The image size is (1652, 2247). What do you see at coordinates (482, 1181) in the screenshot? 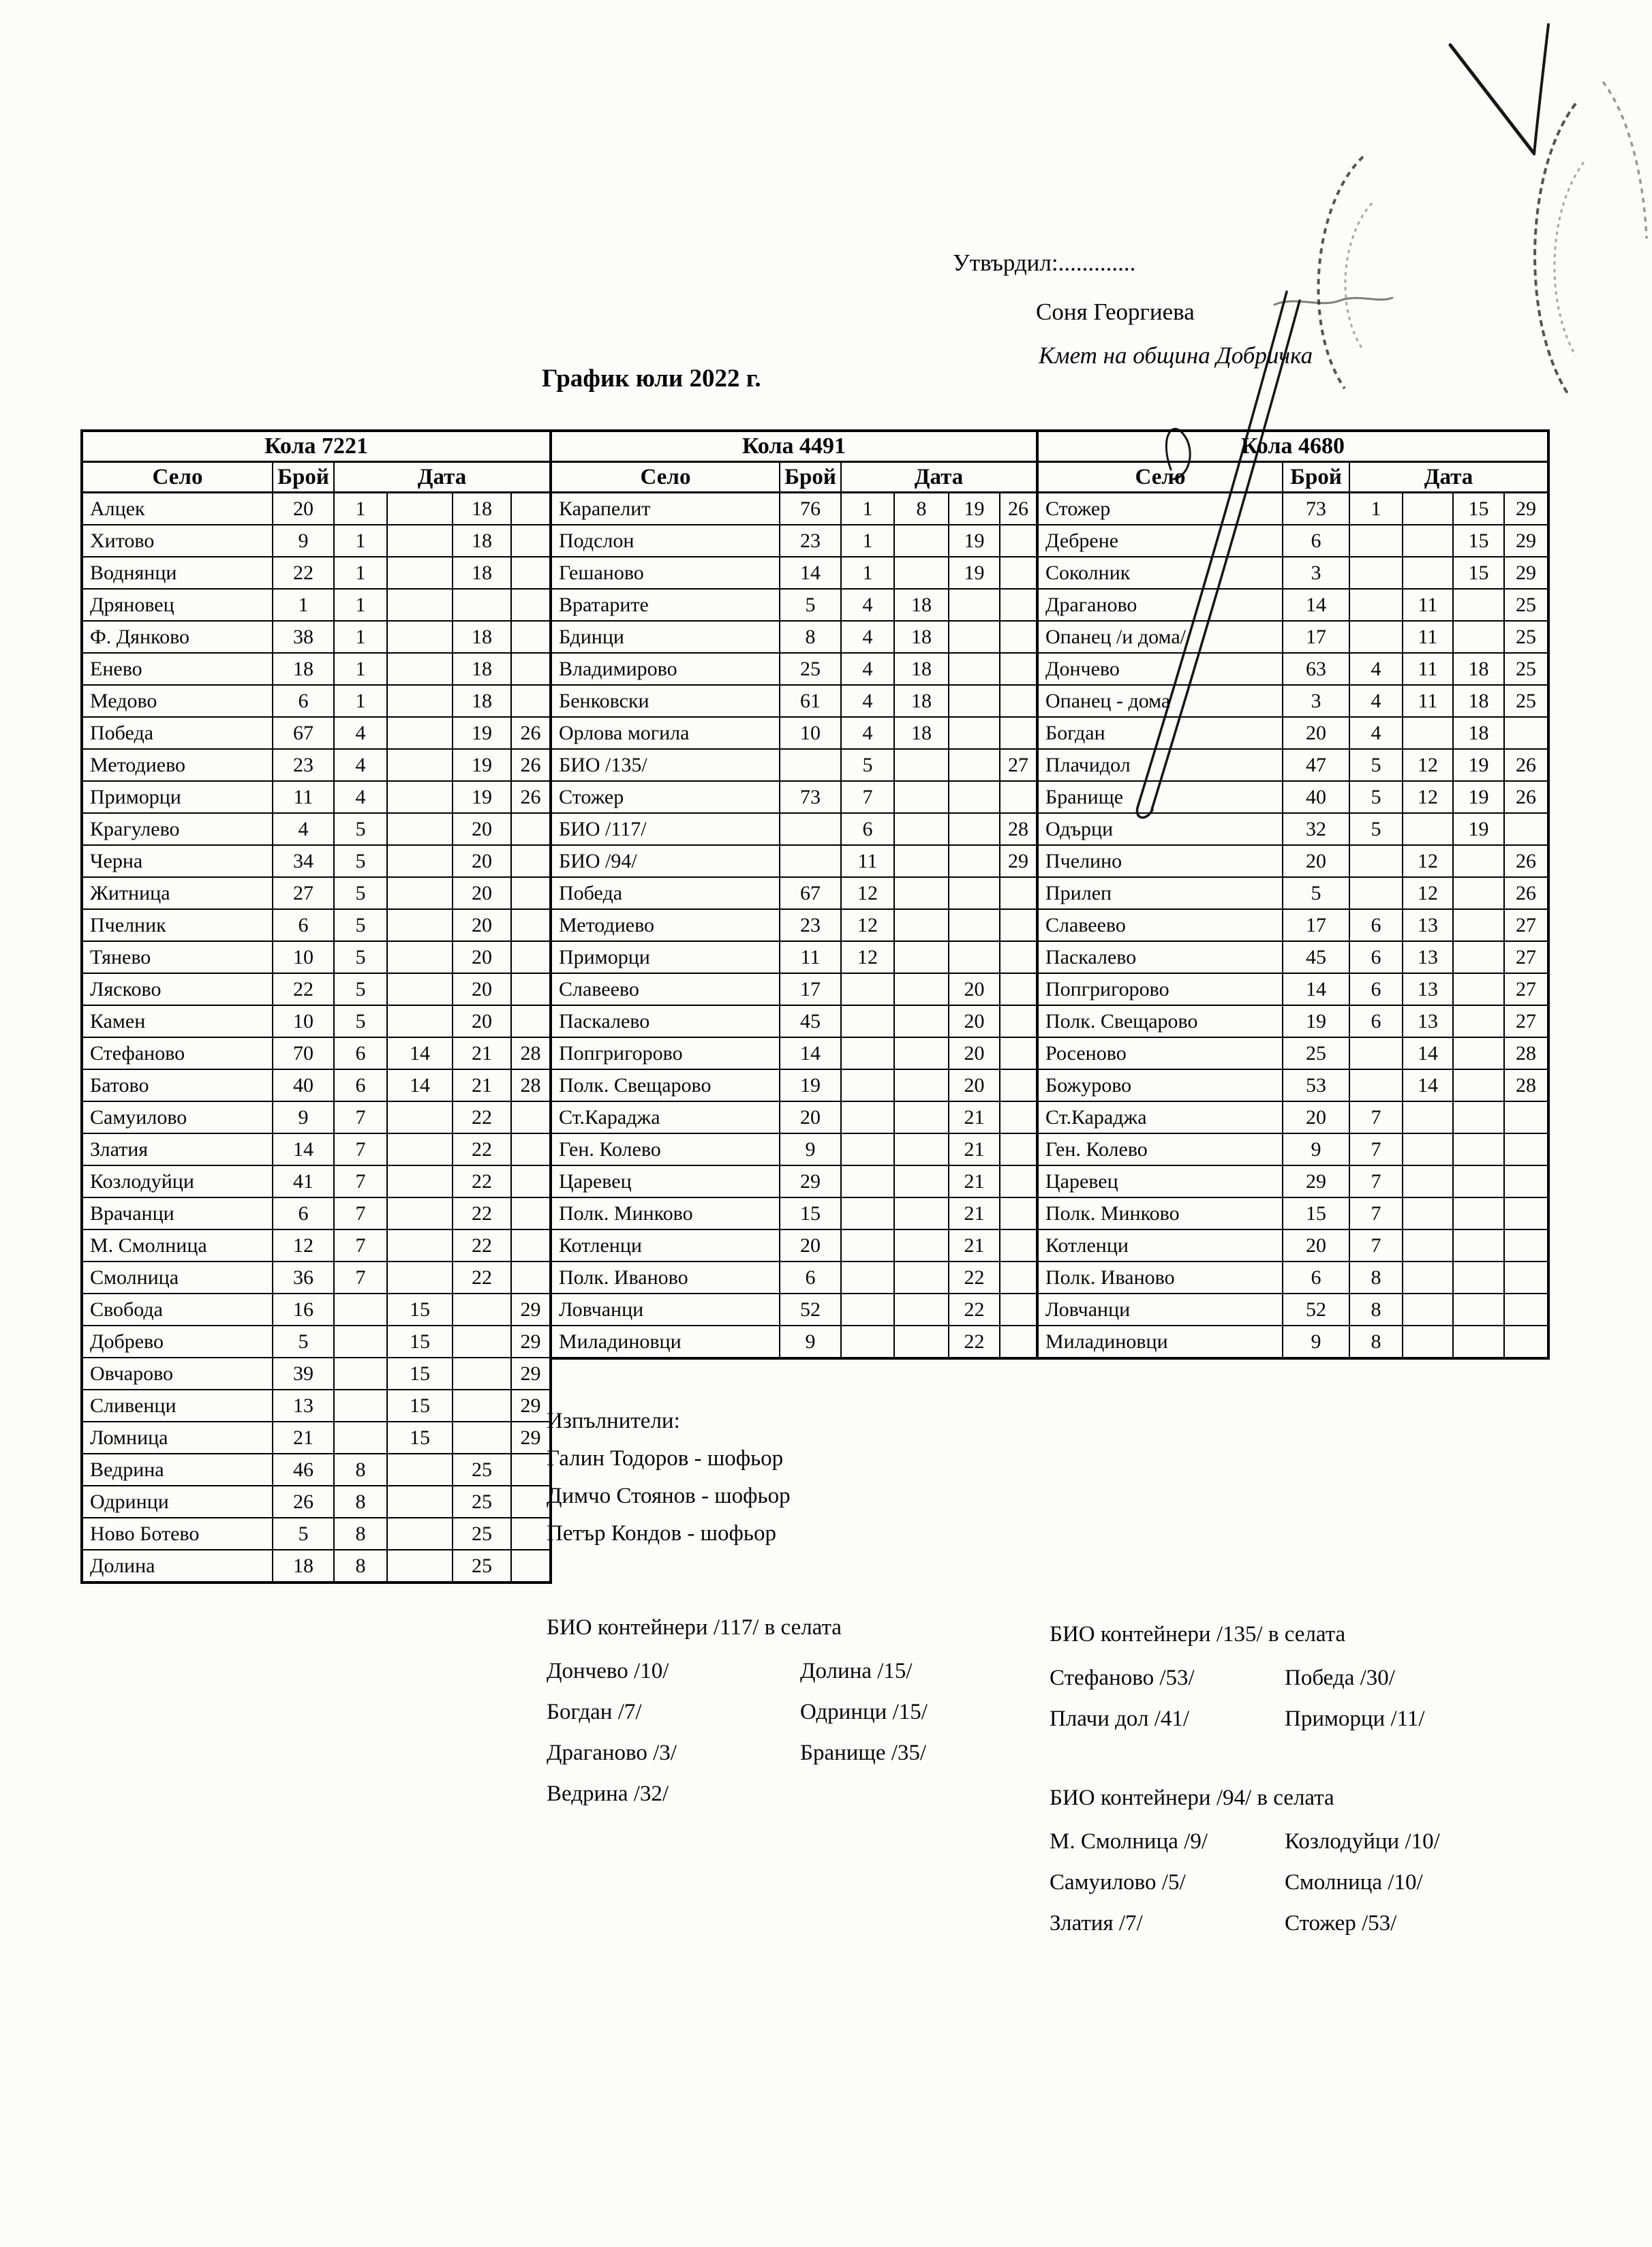
I see `date-cell: 22` at bounding box center [482, 1181].